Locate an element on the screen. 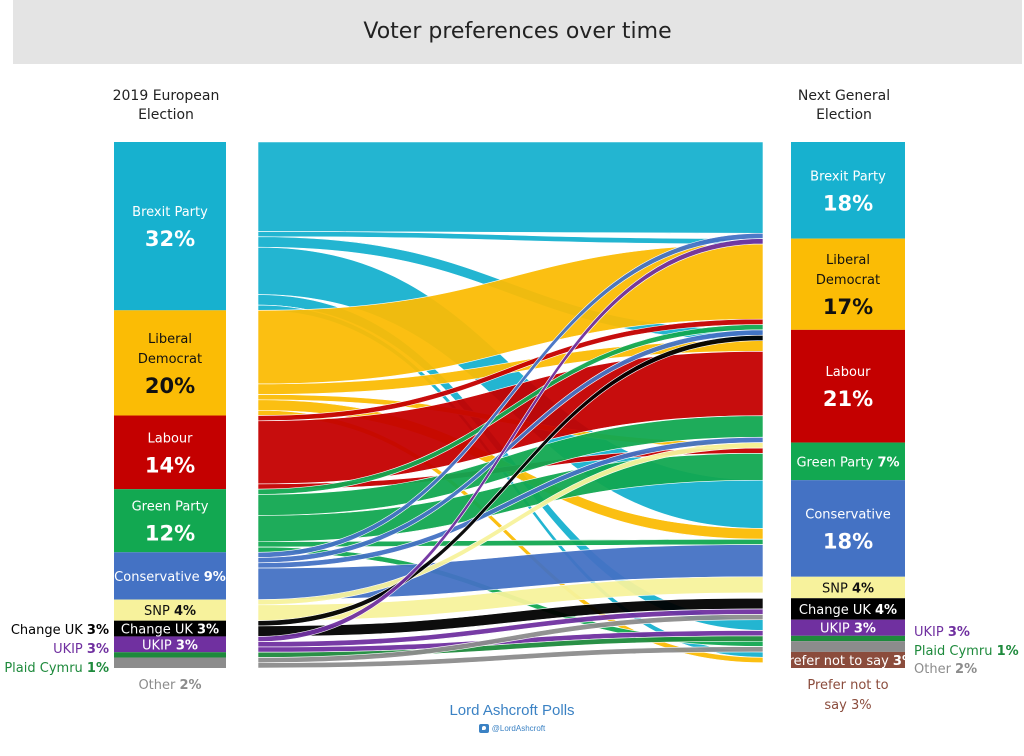 The image size is (1024, 756). left-label-labour-pct: 14% is located at coordinates (170, 465).